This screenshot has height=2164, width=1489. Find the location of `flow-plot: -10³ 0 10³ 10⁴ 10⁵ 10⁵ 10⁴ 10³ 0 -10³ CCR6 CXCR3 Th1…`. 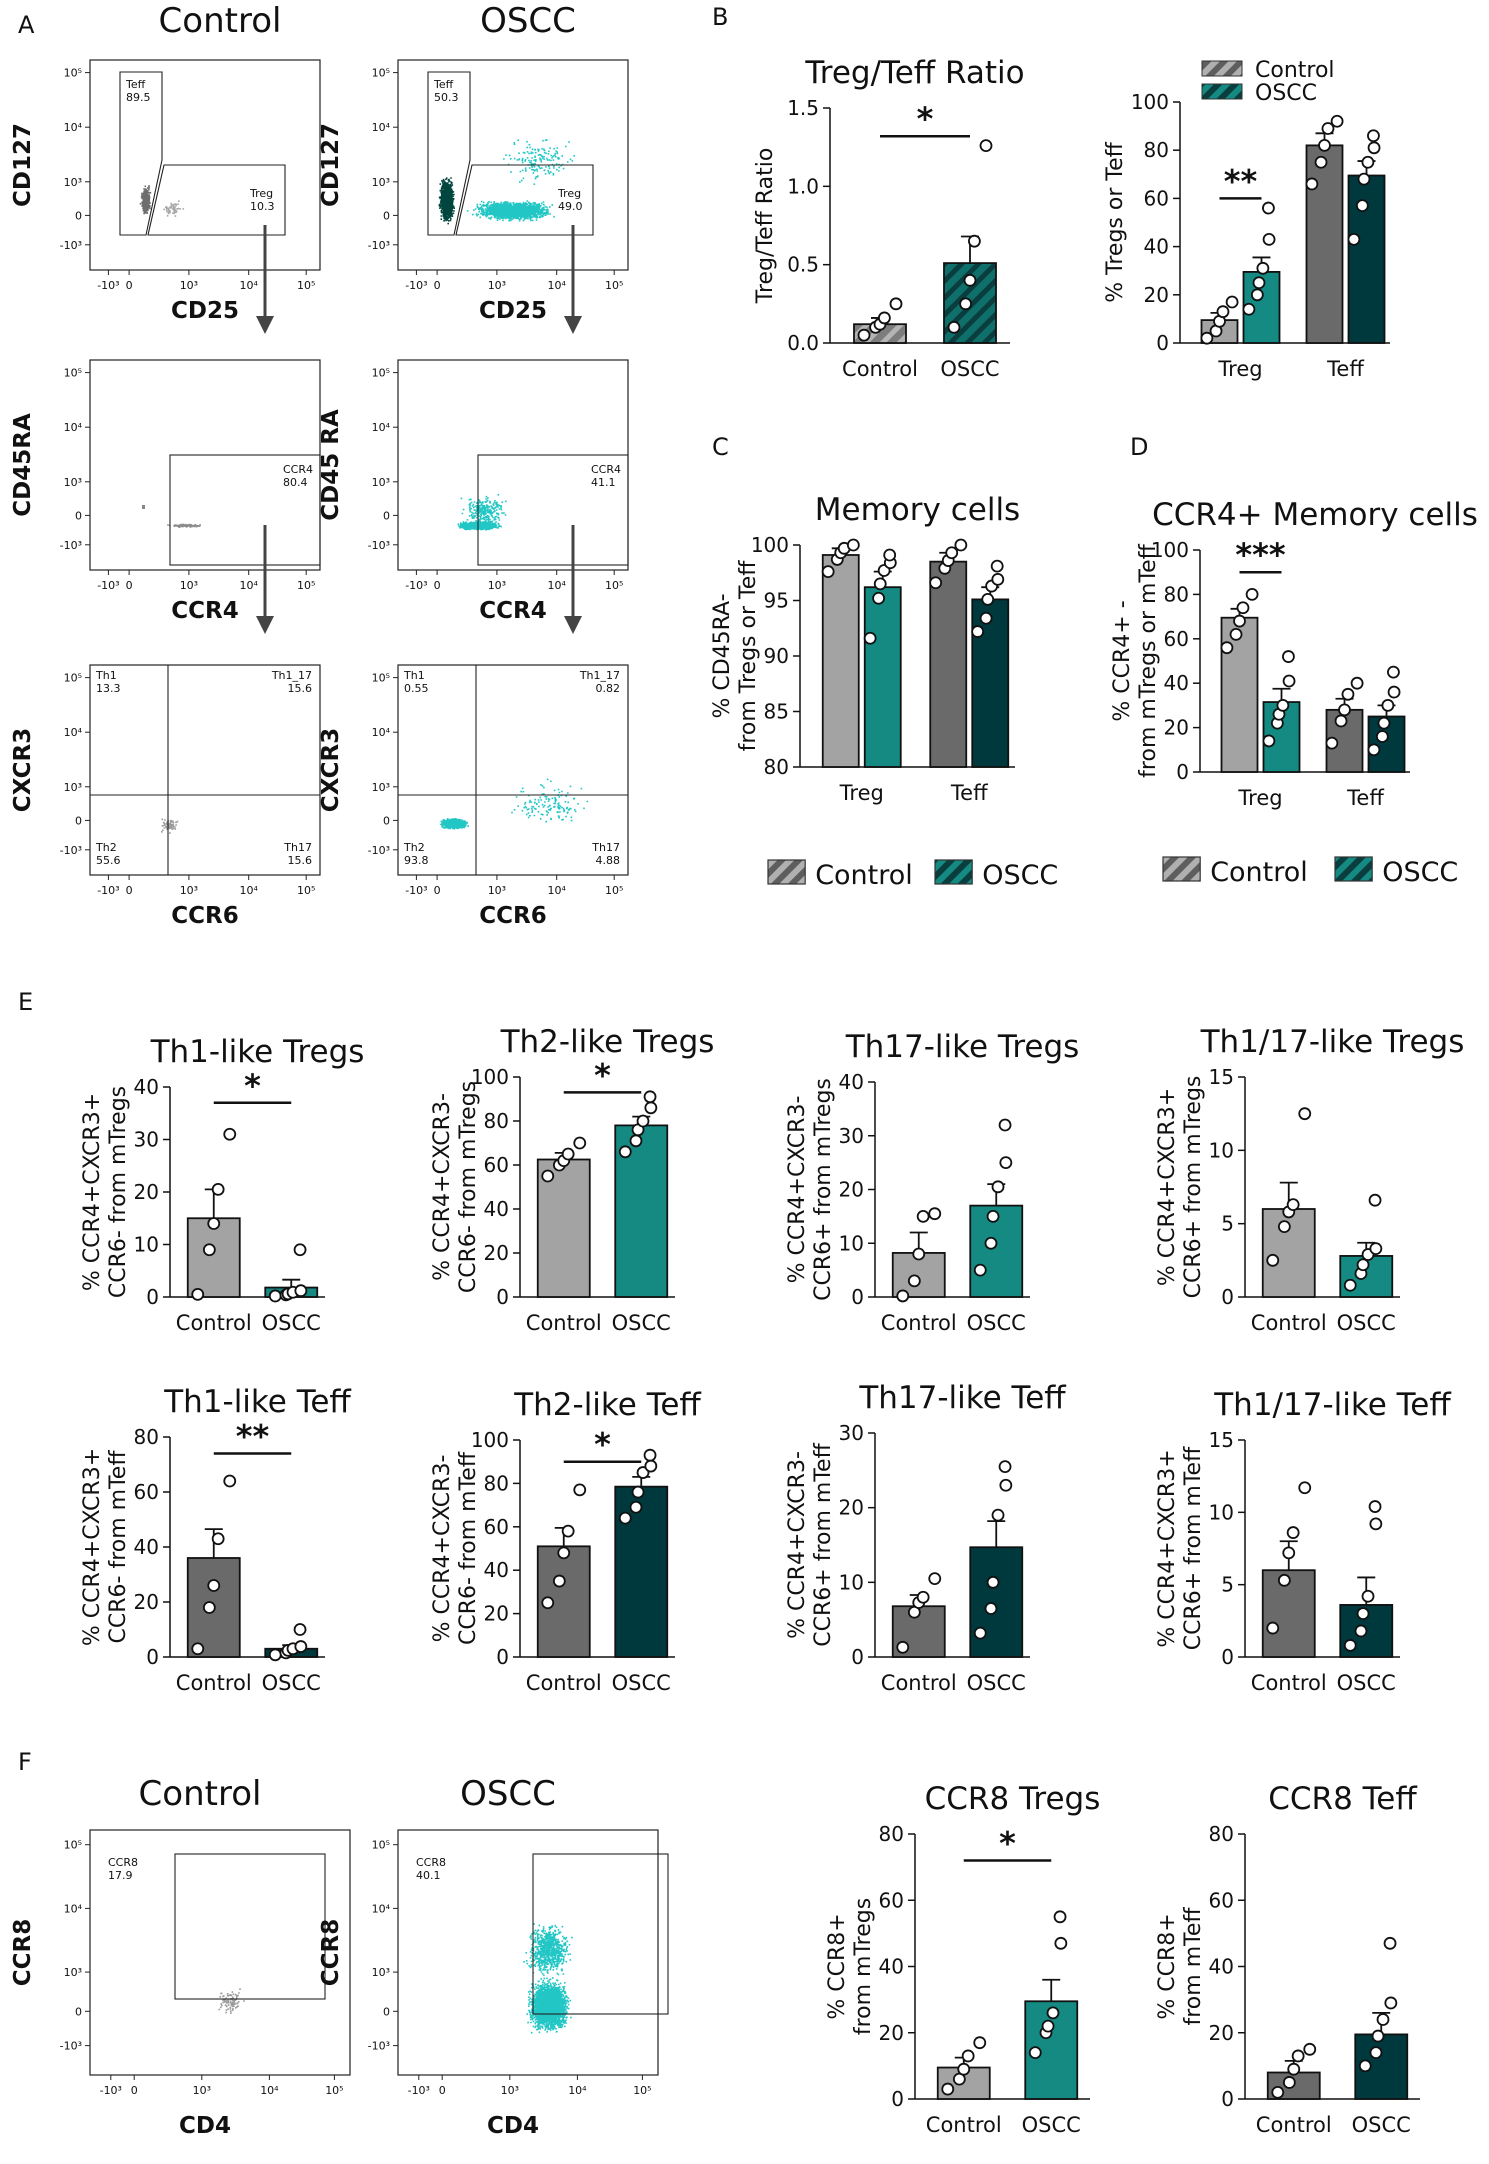

flow-plot: -10³ 0 10³ 10⁴ 10⁵ 10⁵ 10⁴ 10³ 0 -10³ CCR6 CXCR3 Th1… is located at coordinates (165, 796).